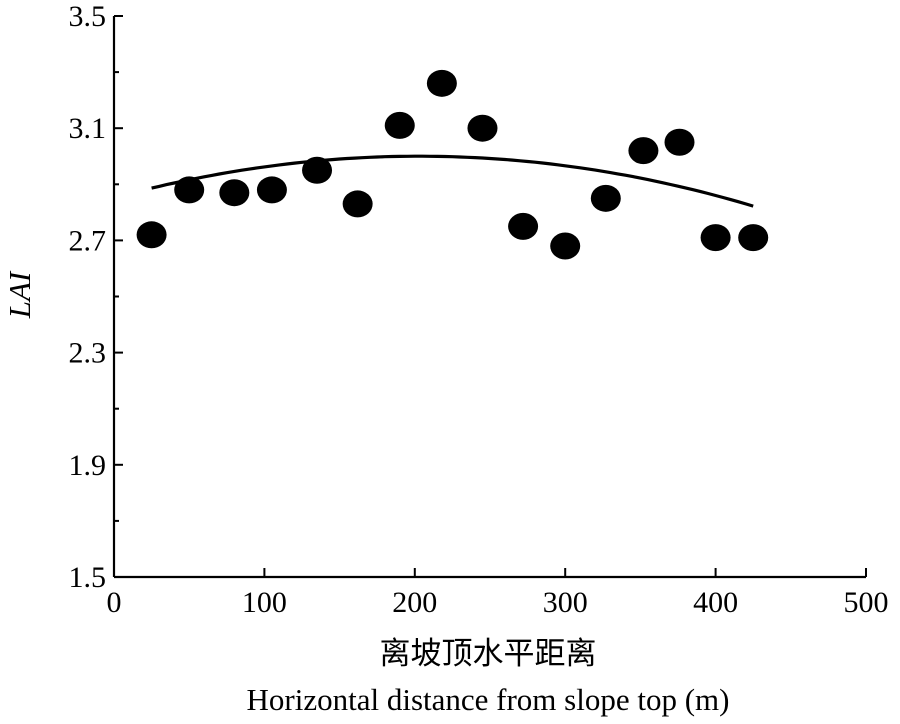 This screenshot has width=900, height=724. Describe the element at coordinates (88, 16) in the screenshot. I see `y-tick-label: 3.5` at that location.